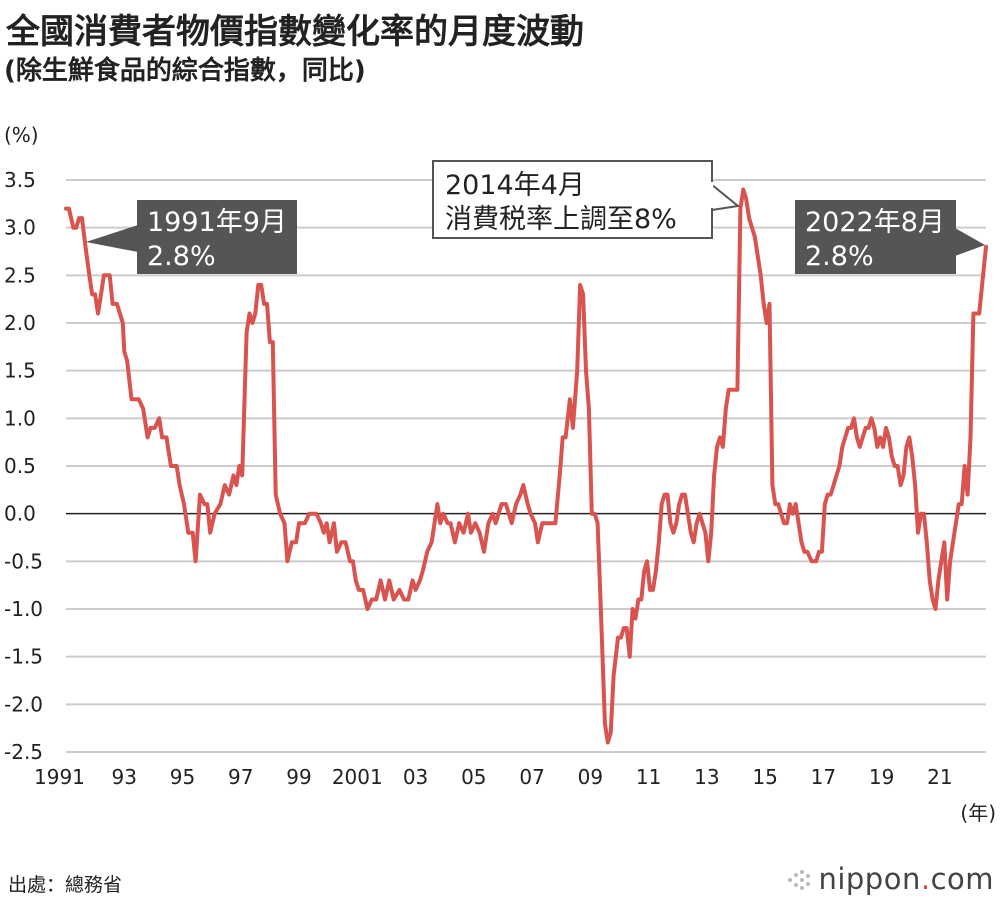 The image size is (1000, 902). I want to click on annotation-2014: 2014年4月 消費税率上調至8%, so click(586, 199).